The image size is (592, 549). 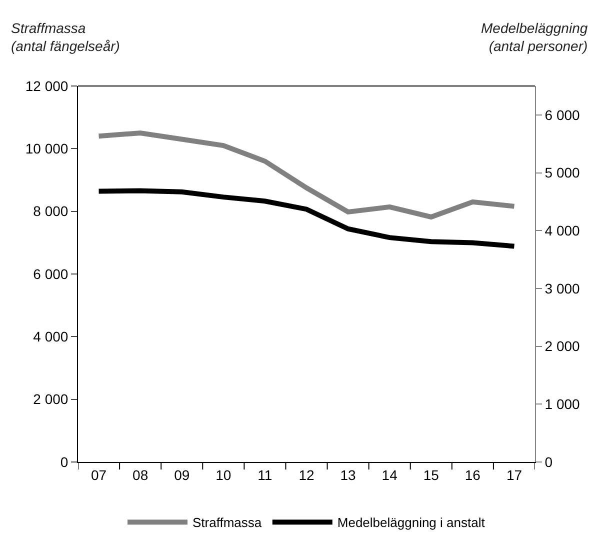 I want to click on y2-tick-label: 4 000, so click(x=562, y=230).